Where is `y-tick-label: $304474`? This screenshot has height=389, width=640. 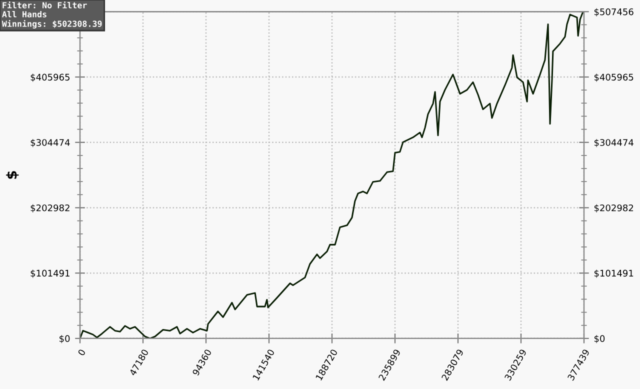
y-tick-label: $304474 is located at coordinates (50, 143).